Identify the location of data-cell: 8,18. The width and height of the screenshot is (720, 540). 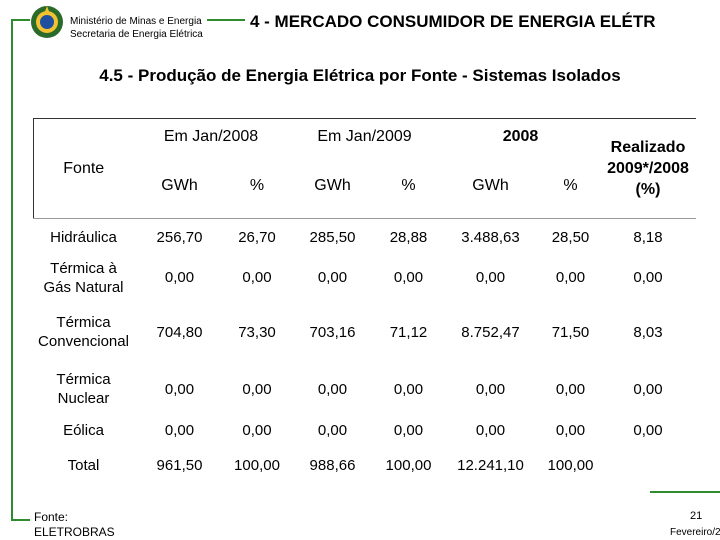
(648, 238).